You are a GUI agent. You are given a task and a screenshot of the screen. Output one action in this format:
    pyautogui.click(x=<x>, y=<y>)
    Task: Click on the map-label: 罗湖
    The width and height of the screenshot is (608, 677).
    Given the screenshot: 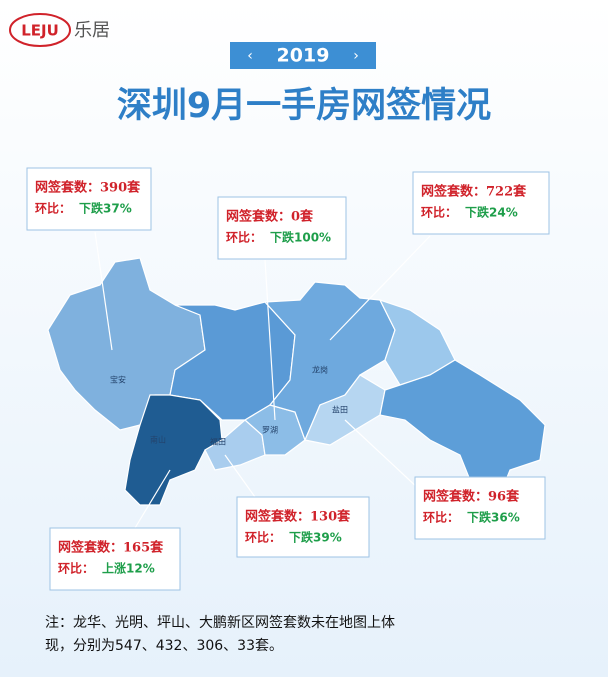 What is the action you would take?
    pyautogui.click(x=270, y=430)
    